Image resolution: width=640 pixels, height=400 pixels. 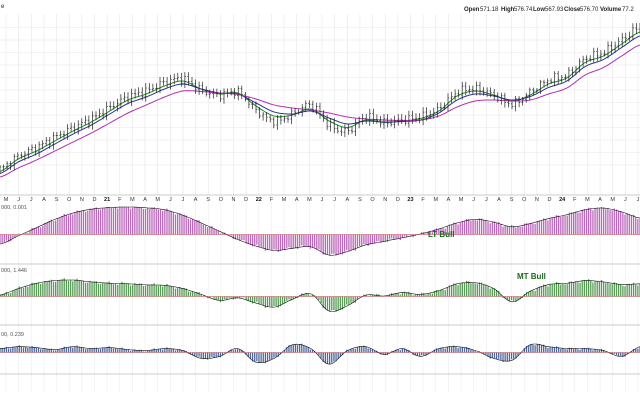 What do you see at coordinates (12, 335) in the screenshot?
I see `st-indicator-label: 00, 0.239` at bounding box center [12, 335].